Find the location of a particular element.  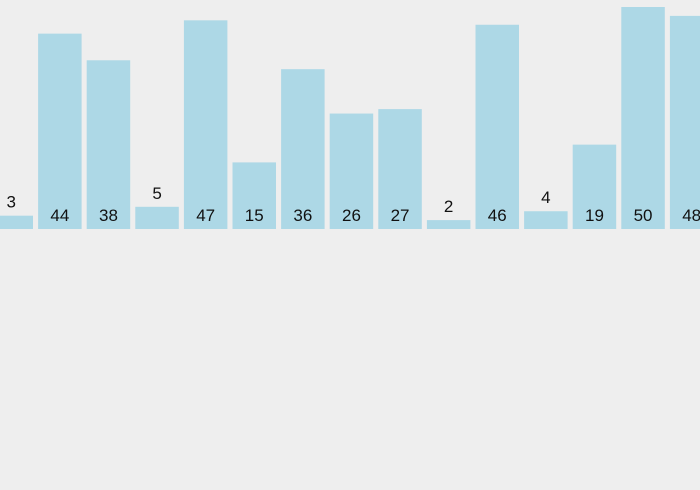

bar-value-label: 44 is located at coordinates (59, 215).